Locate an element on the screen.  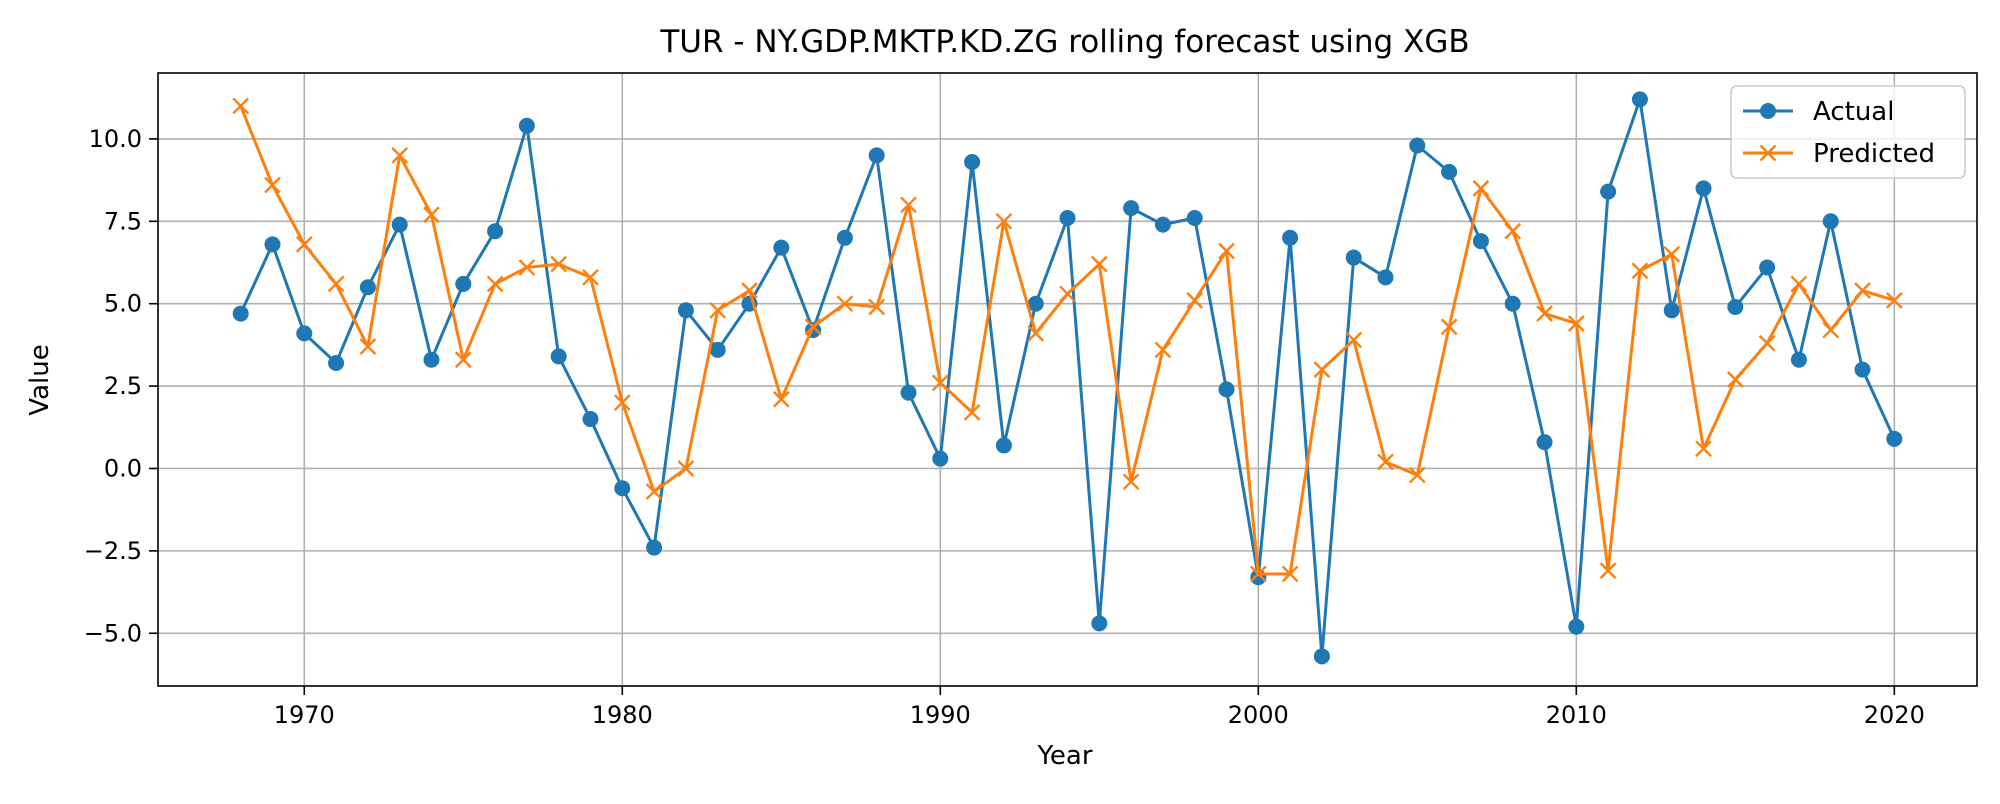
y-tick-label: −5.0 is located at coordinates (113, 633).